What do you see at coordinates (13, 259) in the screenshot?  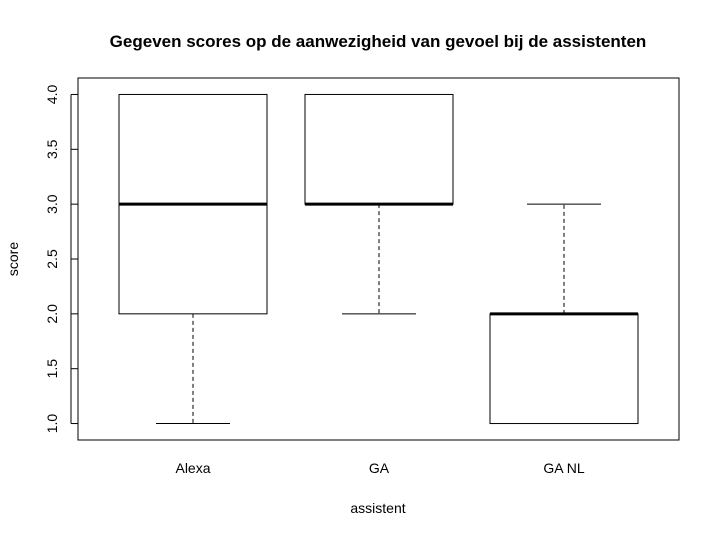 I see `y-axis-label: score` at bounding box center [13, 259].